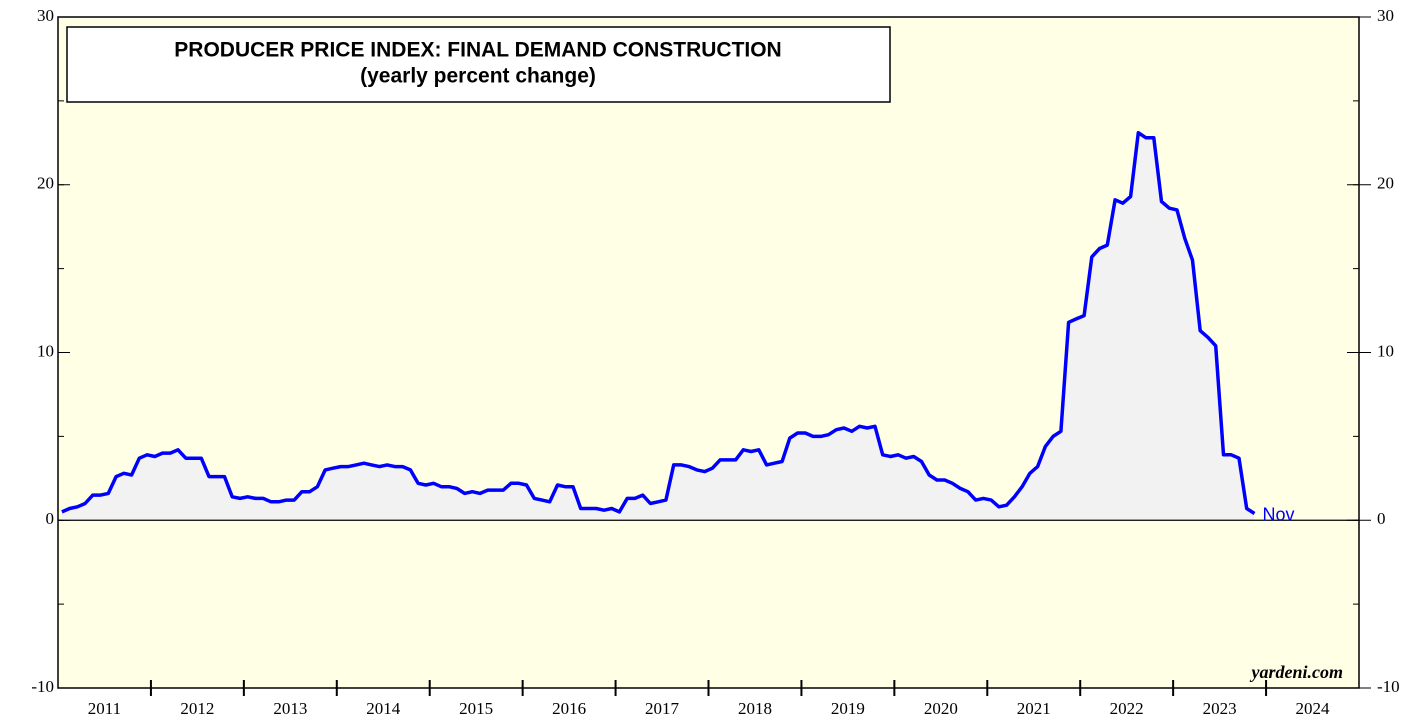 The height and width of the screenshot is (719, 1421). What do you see at coordinates (42, 686) in the screenshot?
I see `y-tick-label: -10` at bounding box center [42, 686].